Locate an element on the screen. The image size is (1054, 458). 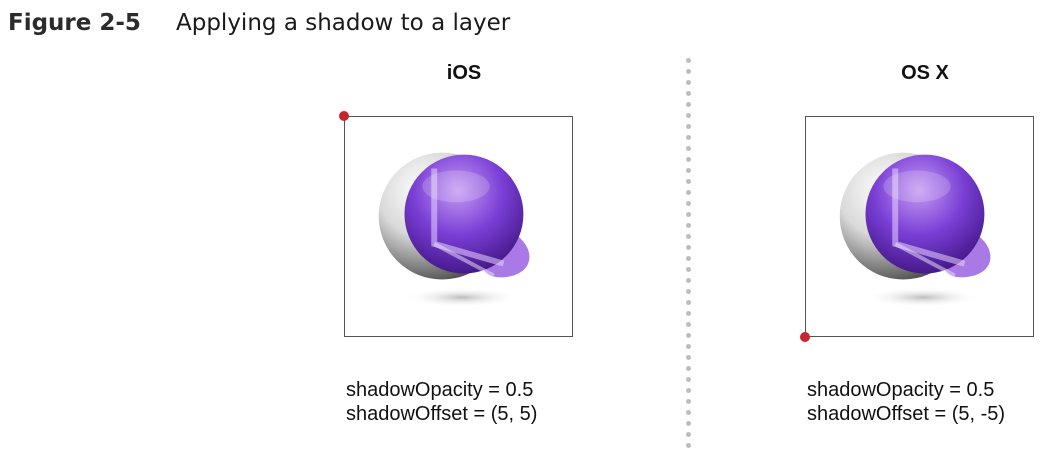
ios-shadow-opacity: shadowOpacity = 0.5 is located at coordinates (440, 390).